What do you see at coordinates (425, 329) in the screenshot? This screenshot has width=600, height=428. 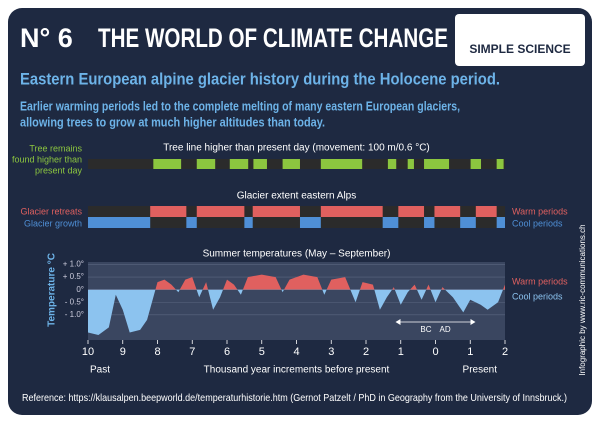 I see `era-label: BC` at bounding box center [425, 329].